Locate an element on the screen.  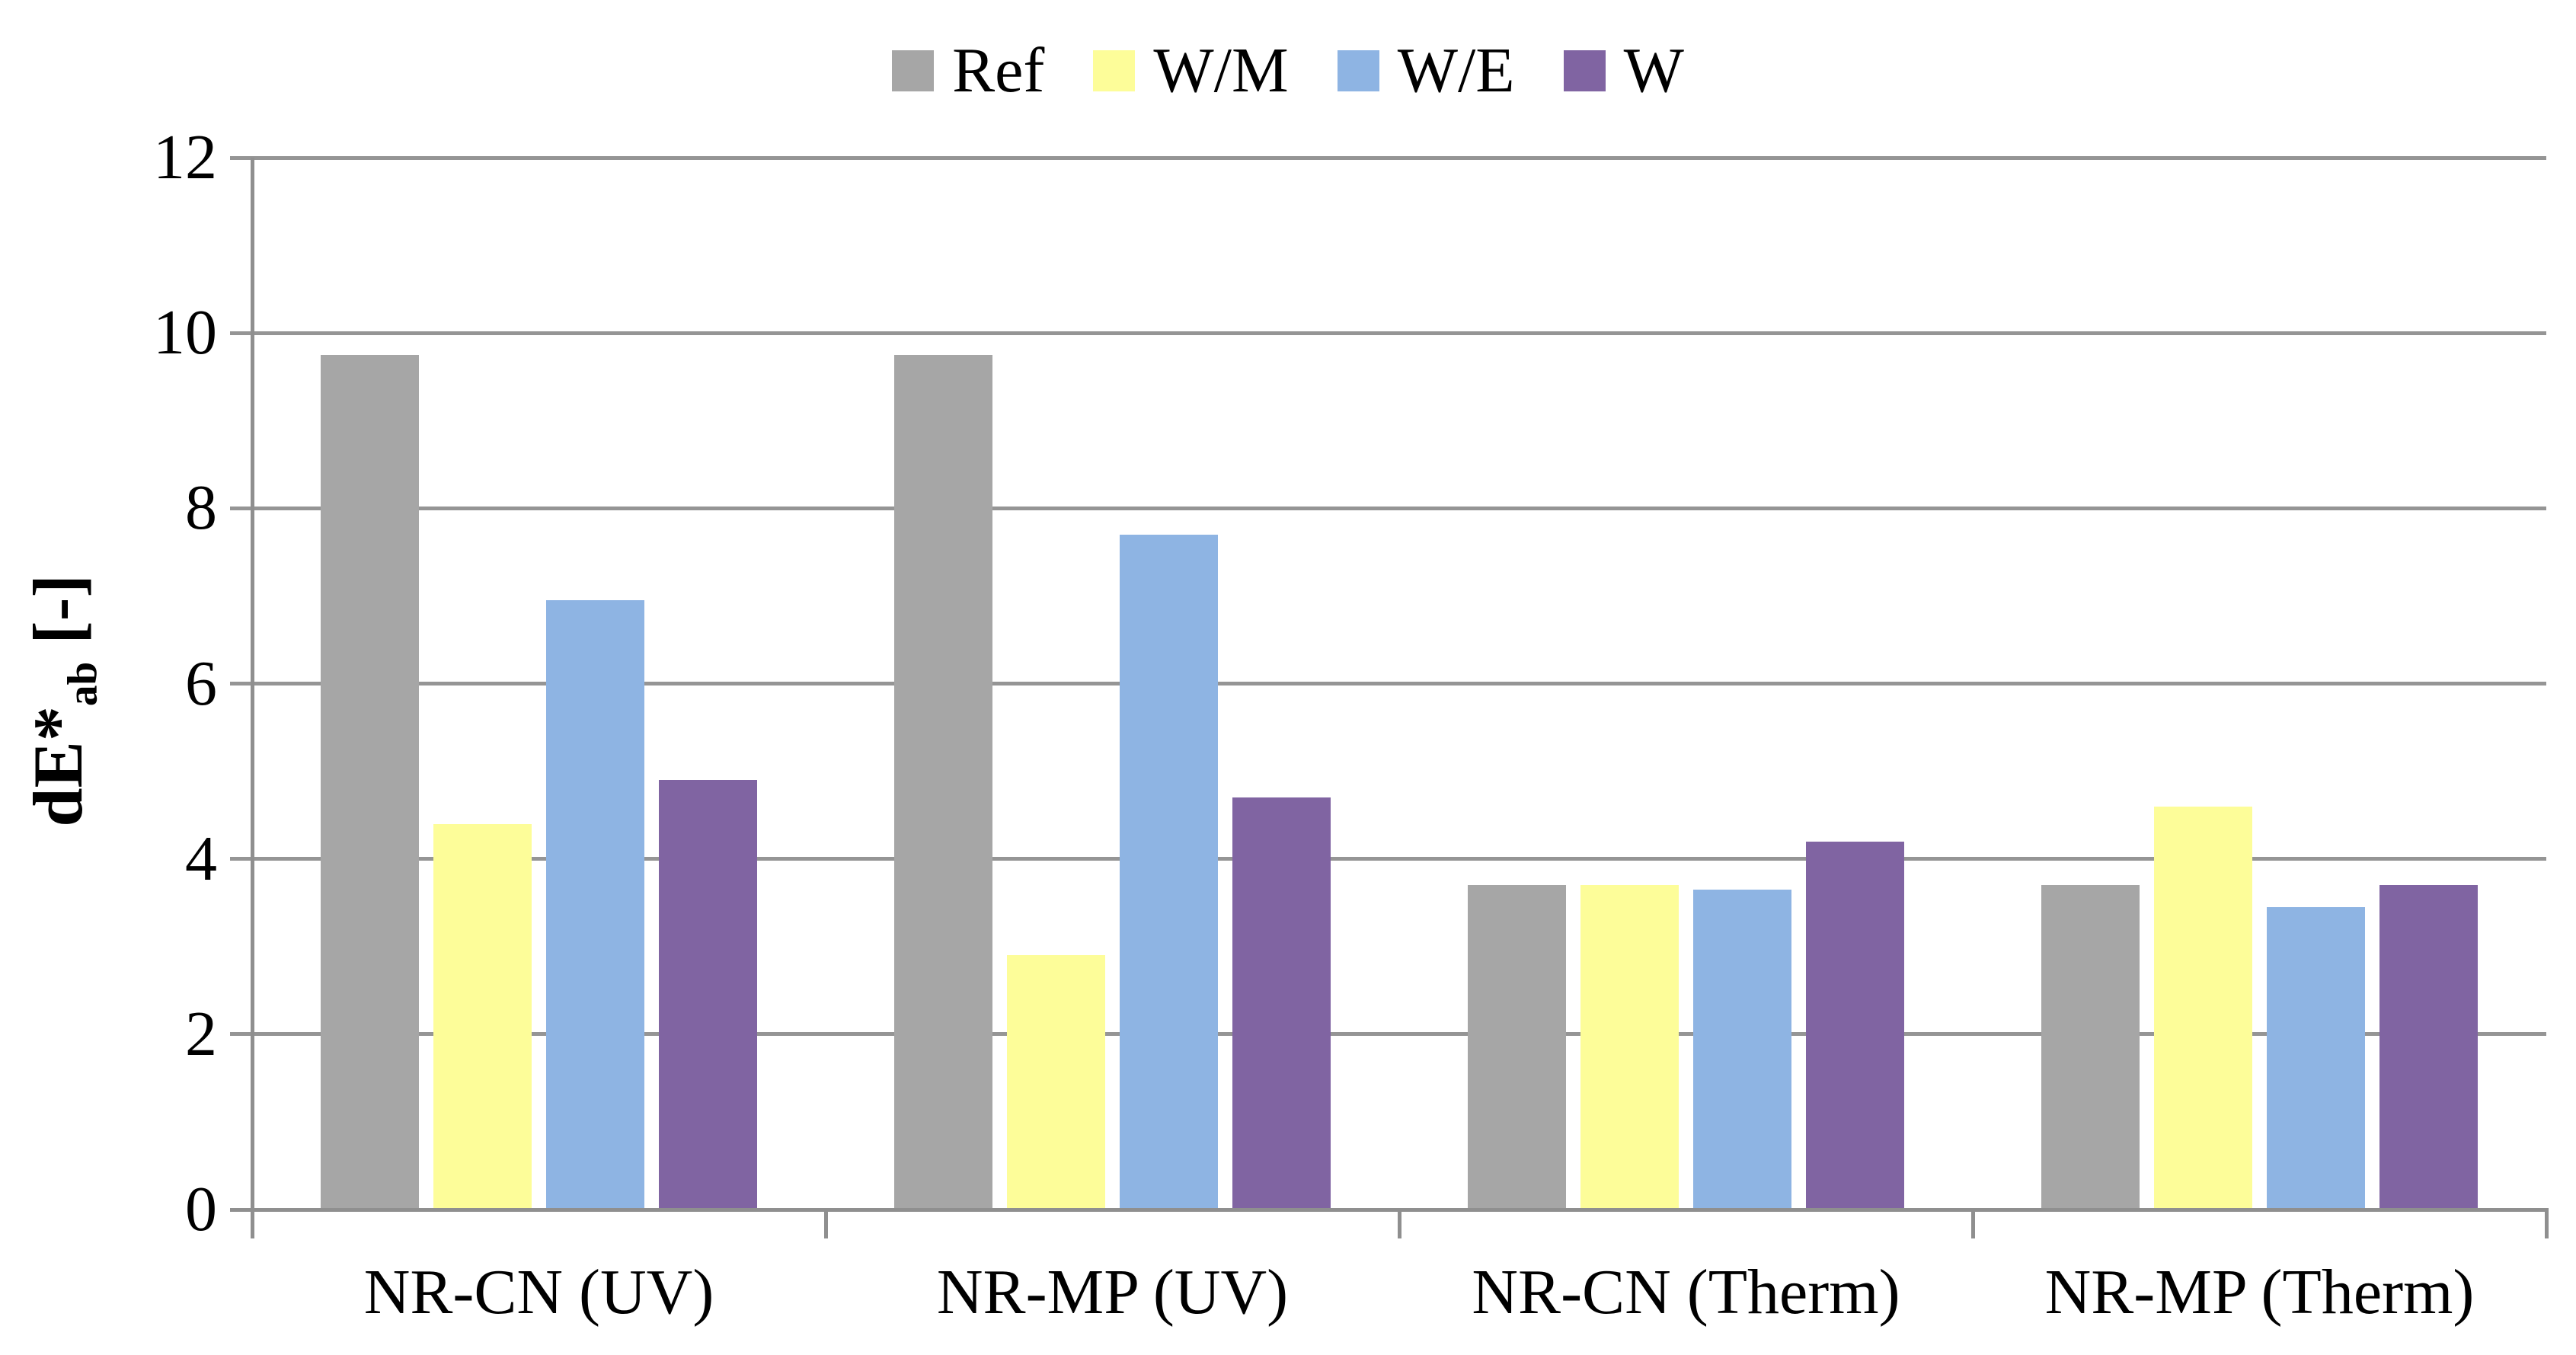
legend-item-w-e: W/E is located at coordinates (1426, 70).